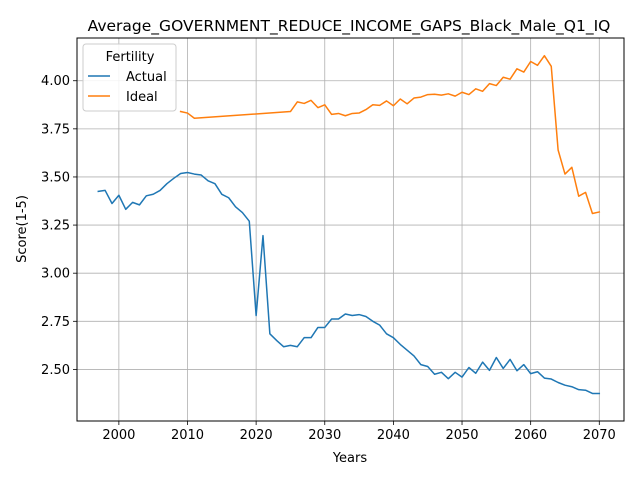 The image size is (640, 480). Describe the element at coordinates (55, 177) in the screenshot. I see `y-tick-label: 3.50` at that location.